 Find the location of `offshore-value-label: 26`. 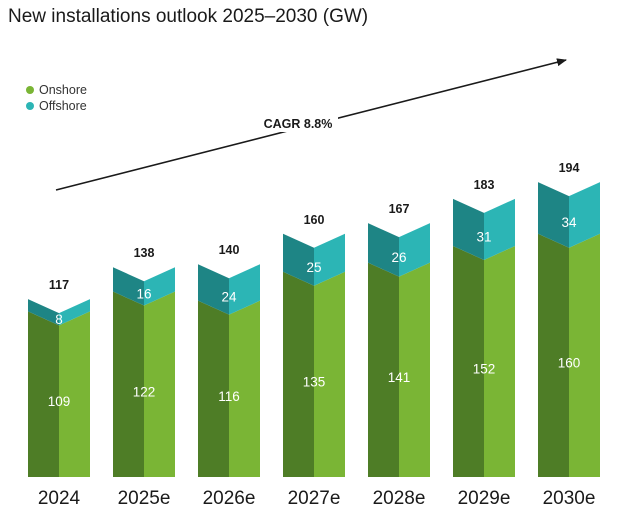

offshore-value-label: 26 is located at coordinates (398, 257).